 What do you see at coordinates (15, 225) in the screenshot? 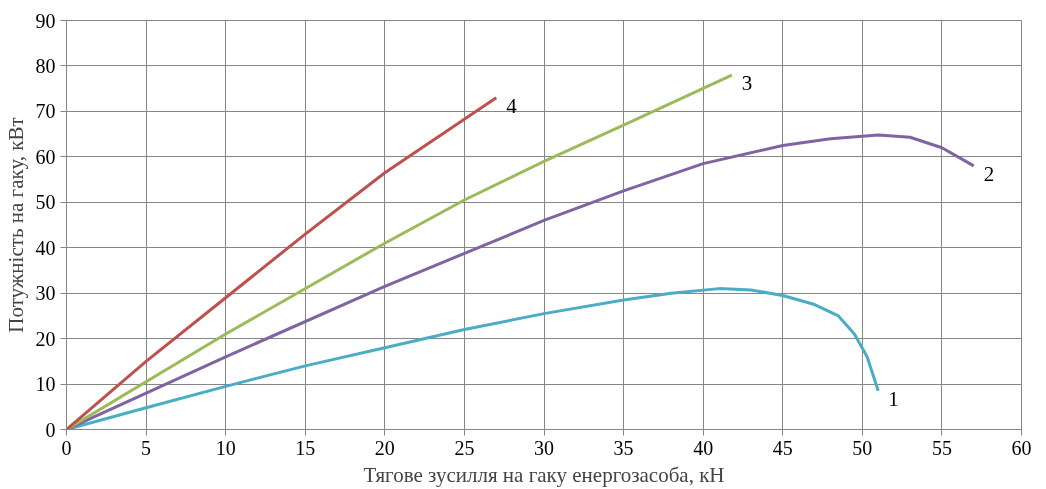
I see `y-axis-title: Потужність на гаку, кВт` at bounding box center [15, 225].